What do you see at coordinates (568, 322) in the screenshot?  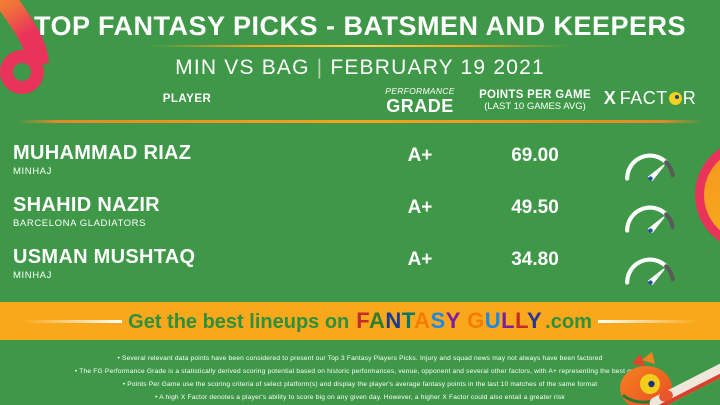 I see `banner-suffix: .com` at bounding box center [568, 322].